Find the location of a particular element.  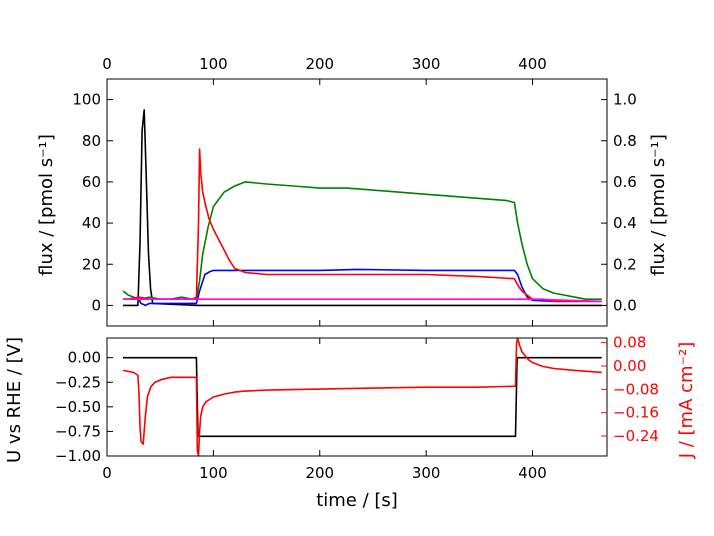

y-tick-label-right: 0.08 is located at coordinates (629, 343).